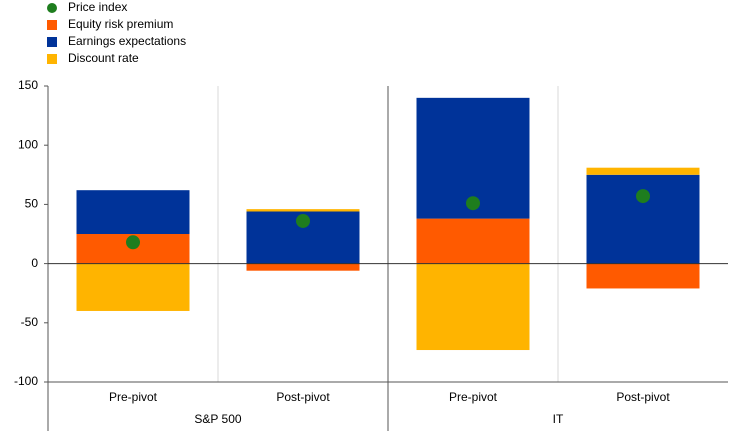  What do you see at coordinates (217, 419) in the screenshot?
I see `group-label: S&P 500` at bounding box center [217, 419].